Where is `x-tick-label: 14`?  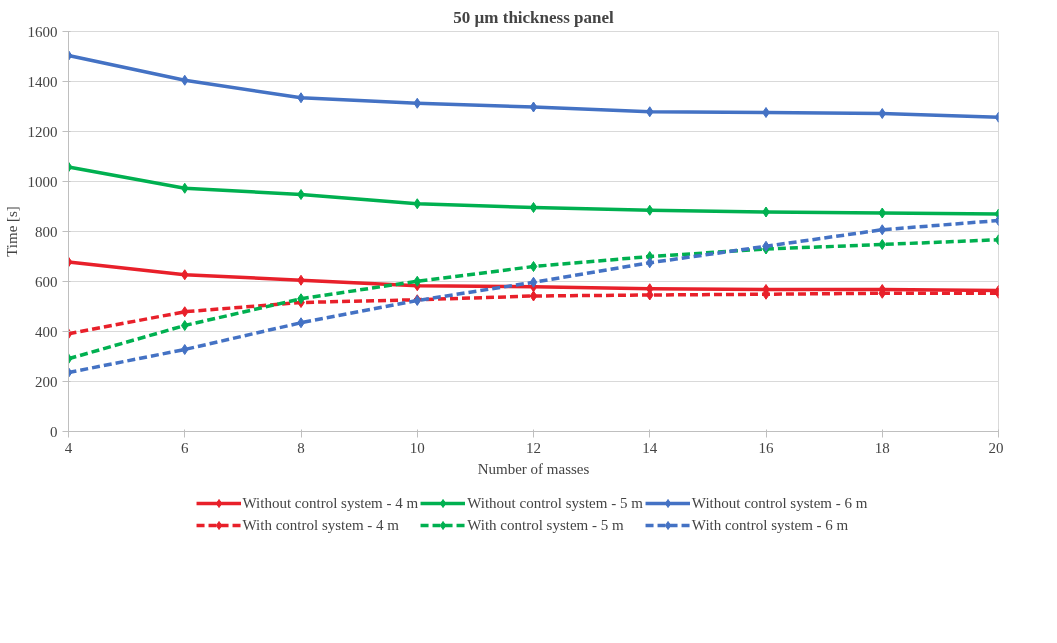
x-tick-label: 14 is located at coordinates (650, 447).